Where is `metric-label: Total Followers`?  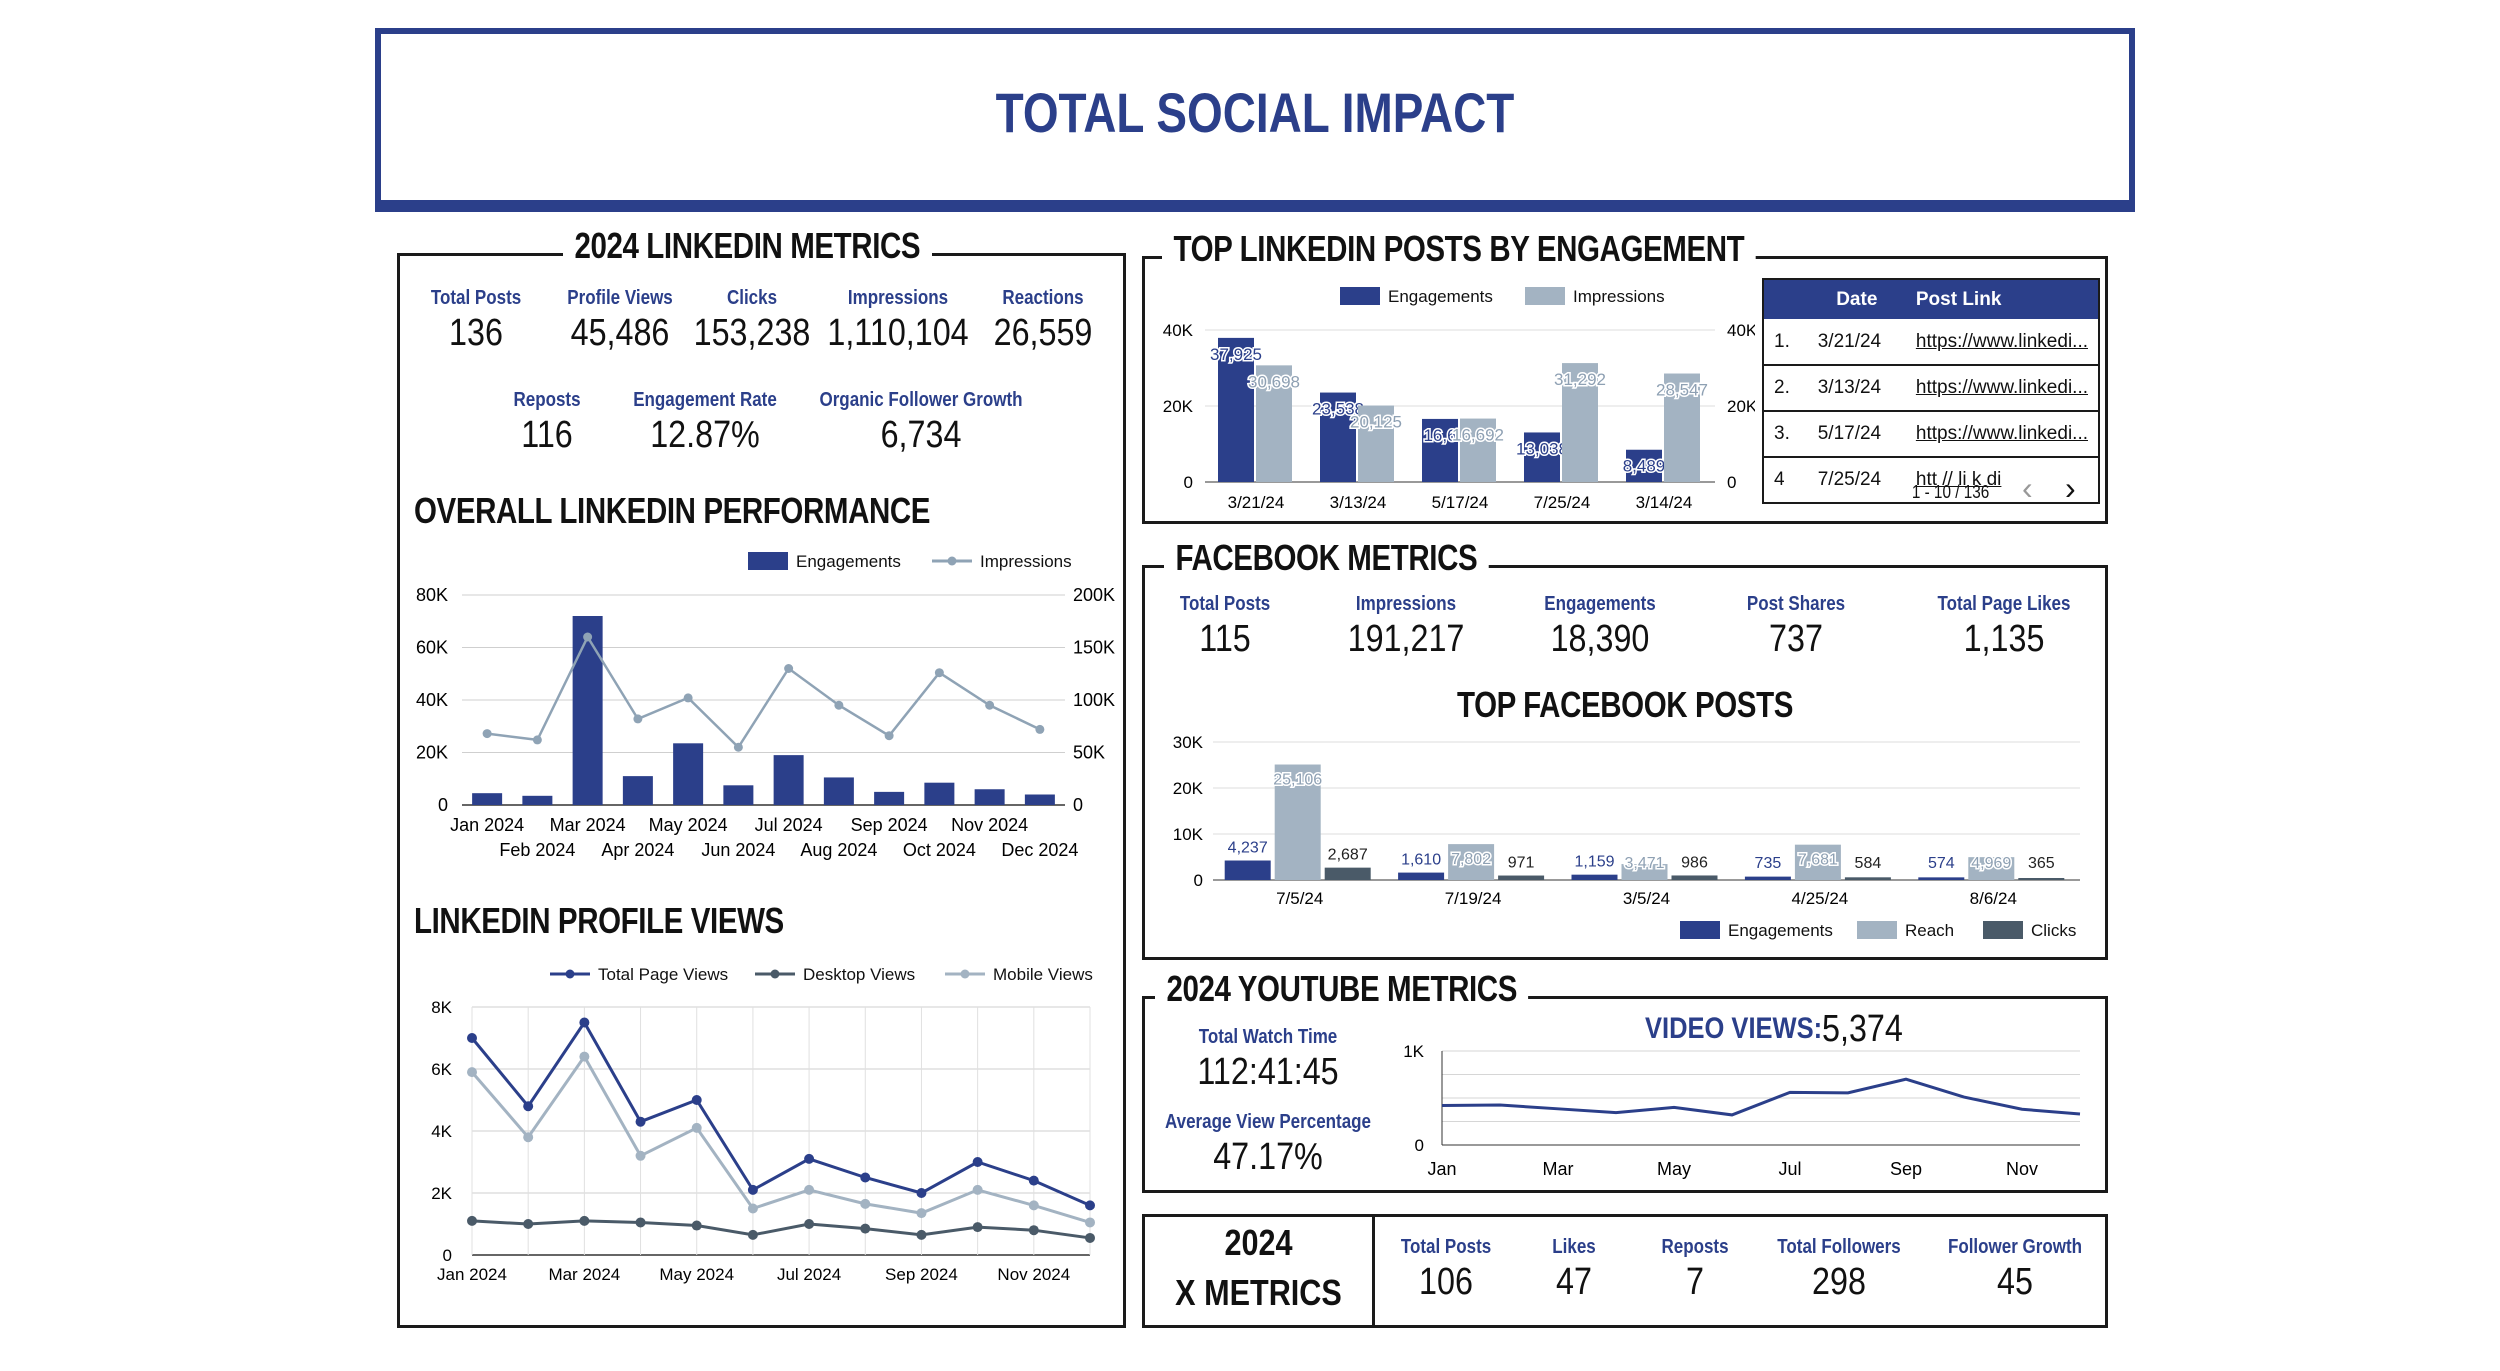
metric-label: Total Followers is located at coordinates (1839, 1247).